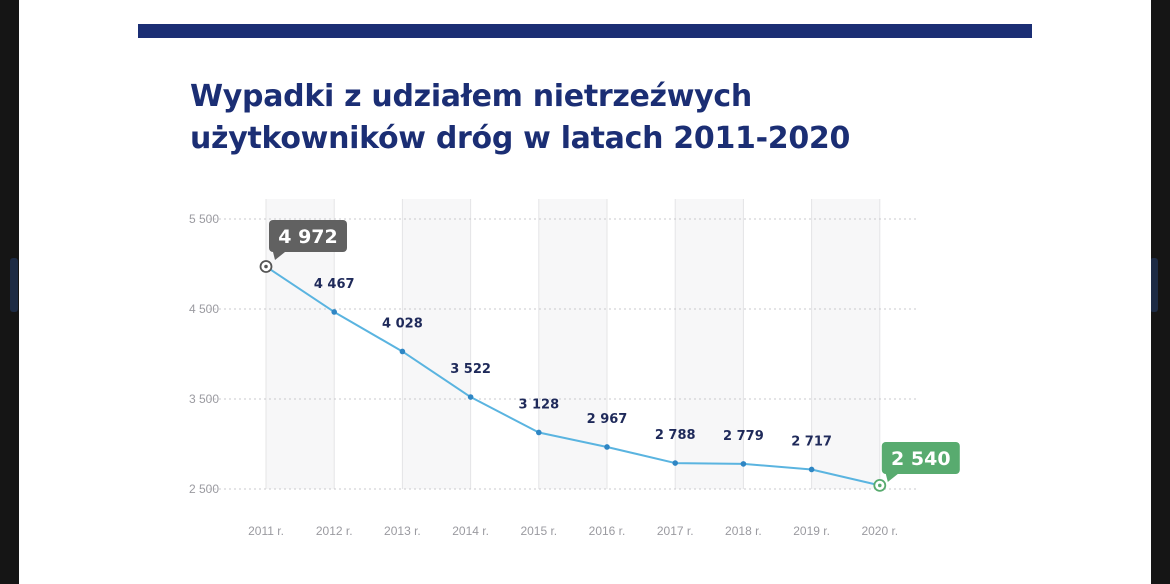 Image resolution: width=1170 pixels, height=584 pixels. What do you see at coordinates (266, 531) in the screenshot?
I see `x-tick-label: 2011 r.` at bounding box center [266, 531].